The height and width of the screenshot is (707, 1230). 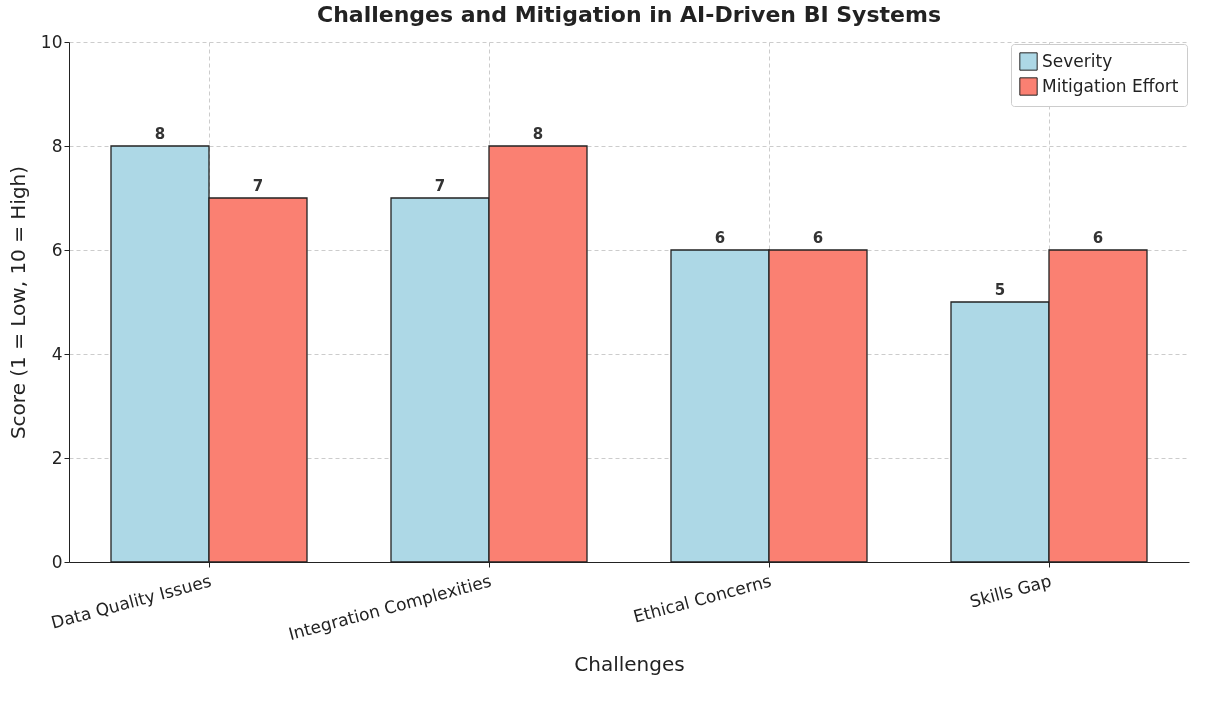 What do you see at coordinates (629, 664) in the screenshot?
I see `x-axis-title: Challenges` at bounding box center [629, 664].